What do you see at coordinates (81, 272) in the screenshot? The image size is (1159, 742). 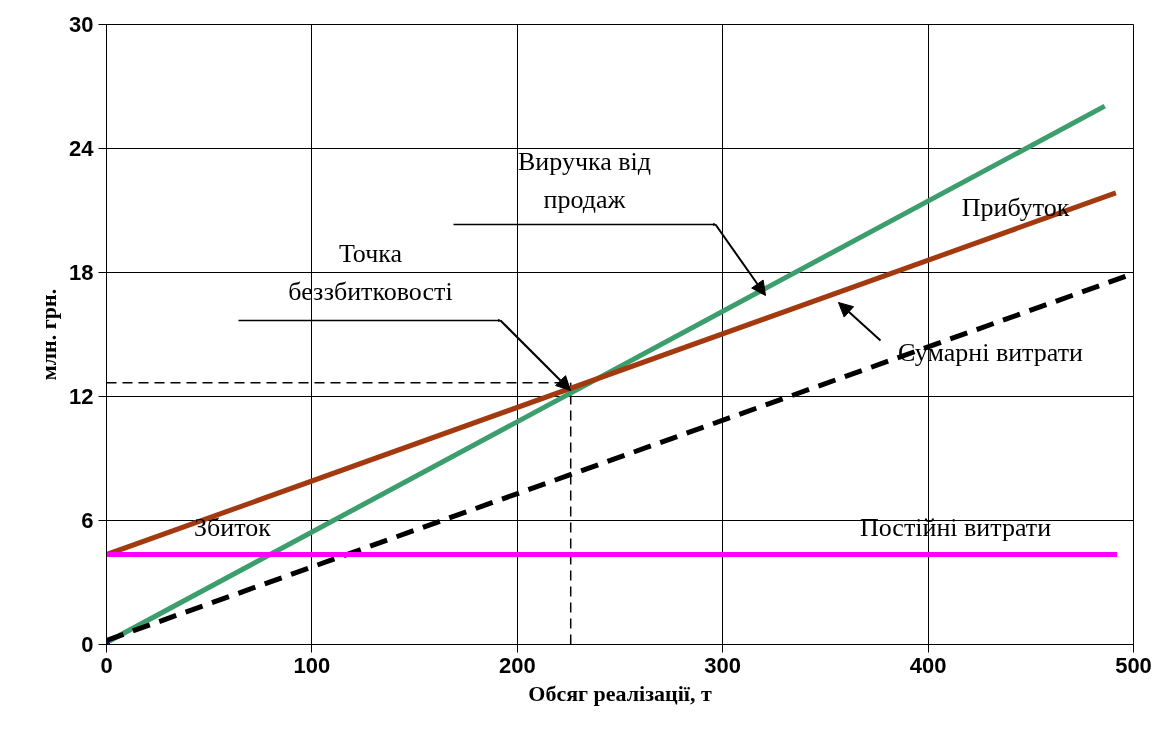 I see `y-tick-label: 18` at bounding box center [81, 272].